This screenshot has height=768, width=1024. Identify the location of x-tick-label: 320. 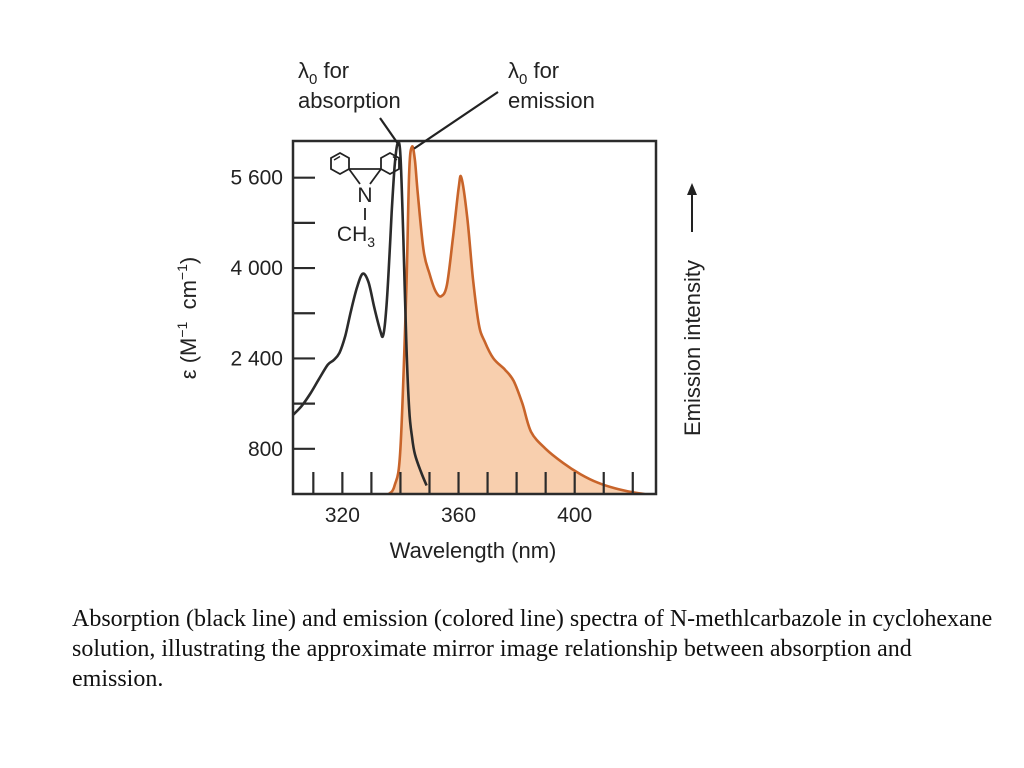
(342, 515).